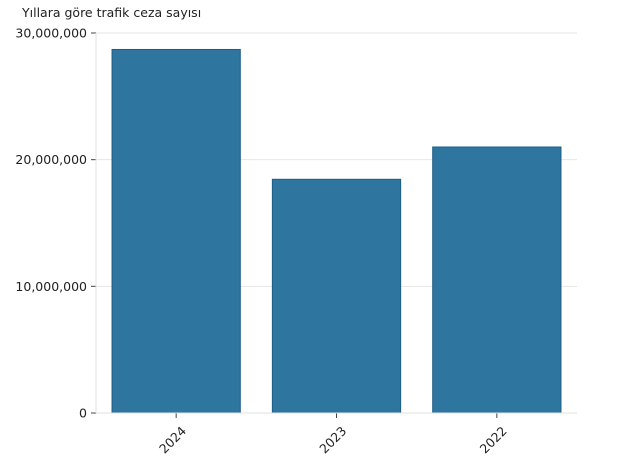 The width and height of the screenshot is (619, 458). What do you see at coordinates (51, 159) in the screenshot?
I see `y-tick-label: 20,000,000` at bounding box center [51, 159].